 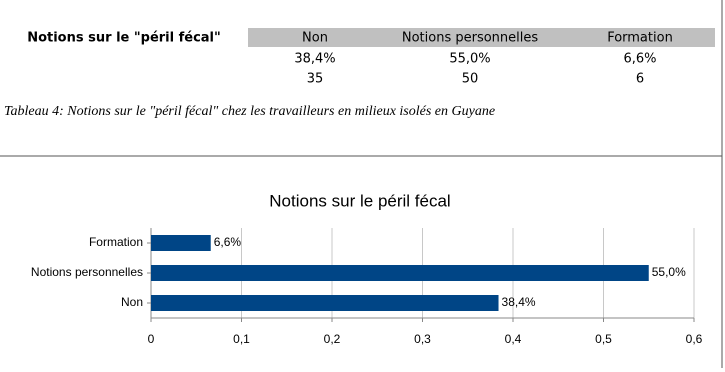 I want to click on x-tick-label: 0, so click(x=151, y=339).